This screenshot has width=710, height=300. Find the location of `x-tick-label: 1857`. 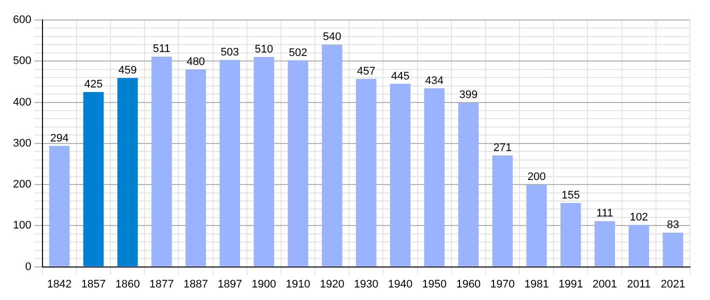

x-tick-label: 1857 is located at coordinates (93, 284).